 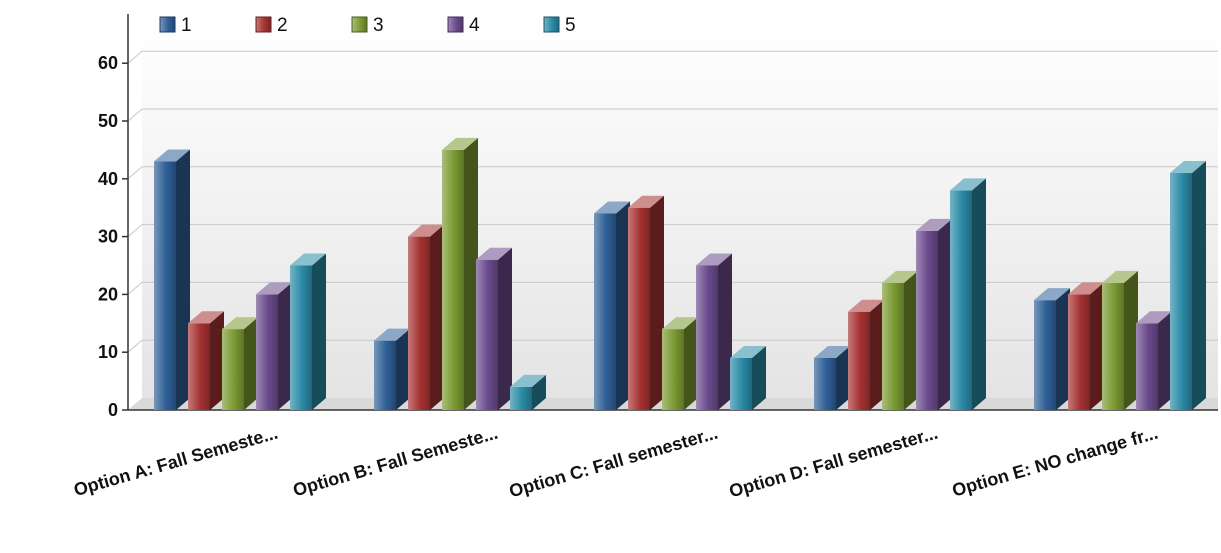 What do you see at coordinates (282, 25) in the screenshot?
I see `legend-label: 2` at bounding box center [282, 25].